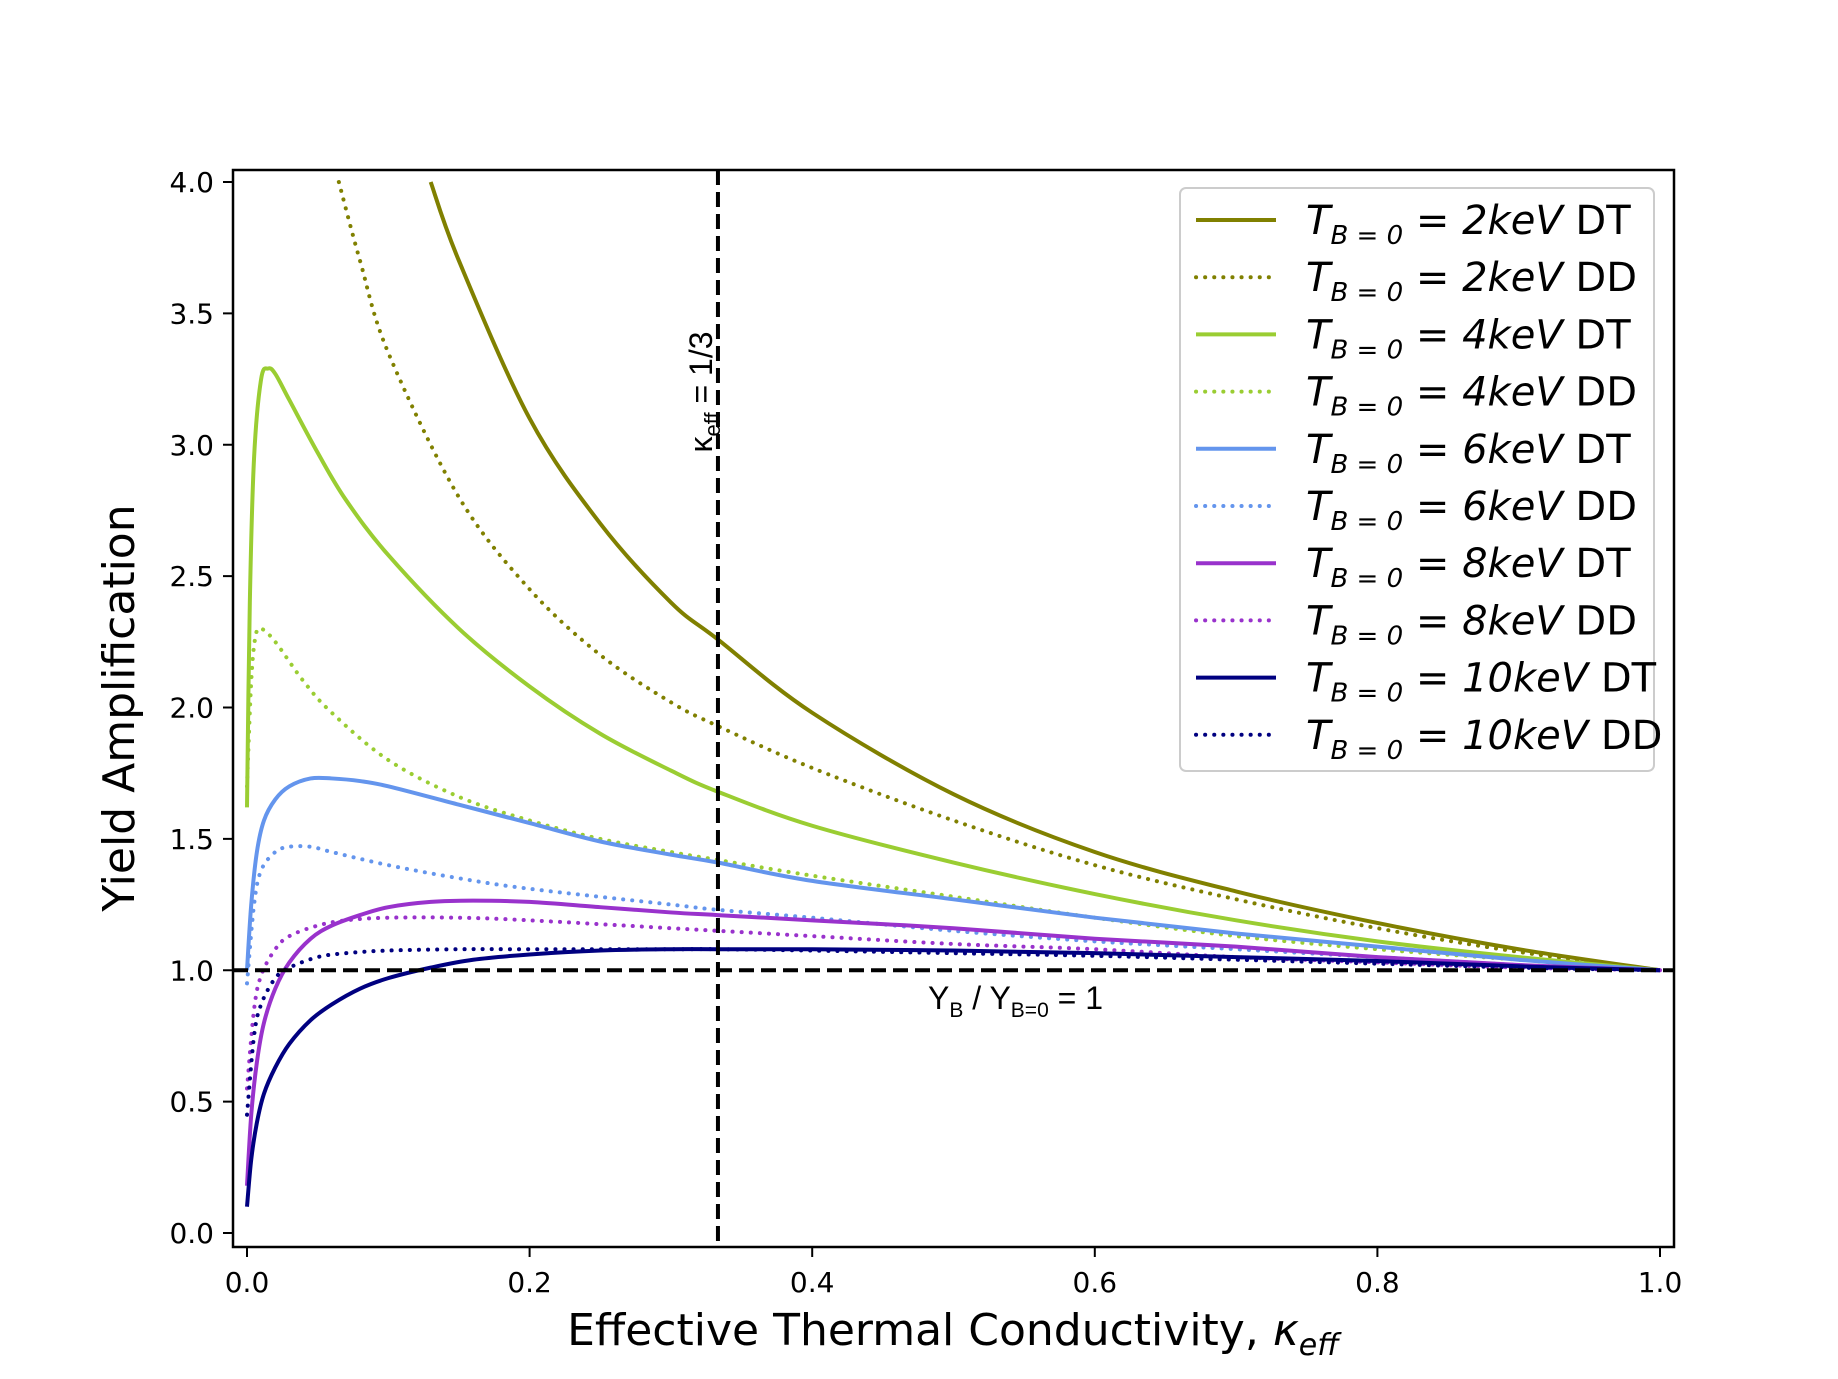 Image resolution: width=1838 pixels, height=1379 pixels. I want to click on y-tick-label: 3.0, so click(191, 445).